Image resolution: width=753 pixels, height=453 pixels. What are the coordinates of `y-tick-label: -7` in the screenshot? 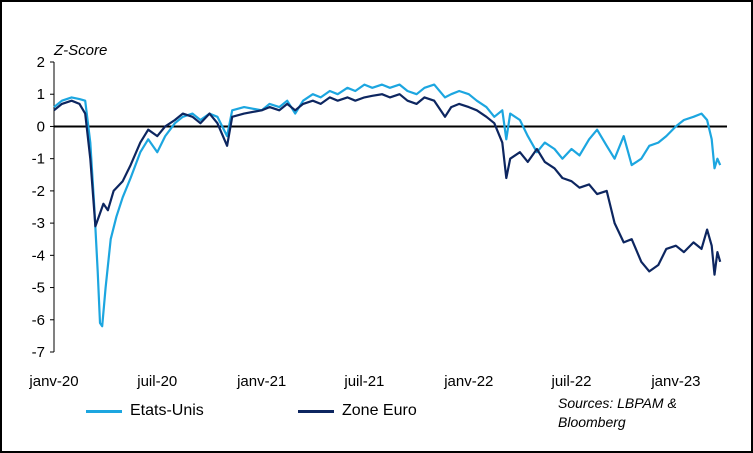 It's located at (38, 352).